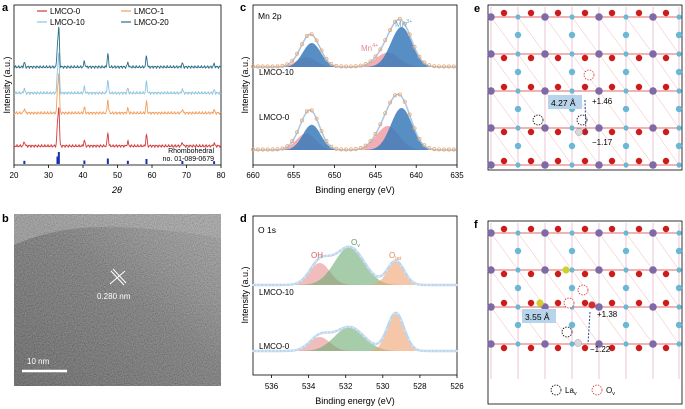  What do you see at coordinates (67, 22) in the screenshot?
I see `legend-lmco10: LMCO-10` at bounding box center [67, 22].